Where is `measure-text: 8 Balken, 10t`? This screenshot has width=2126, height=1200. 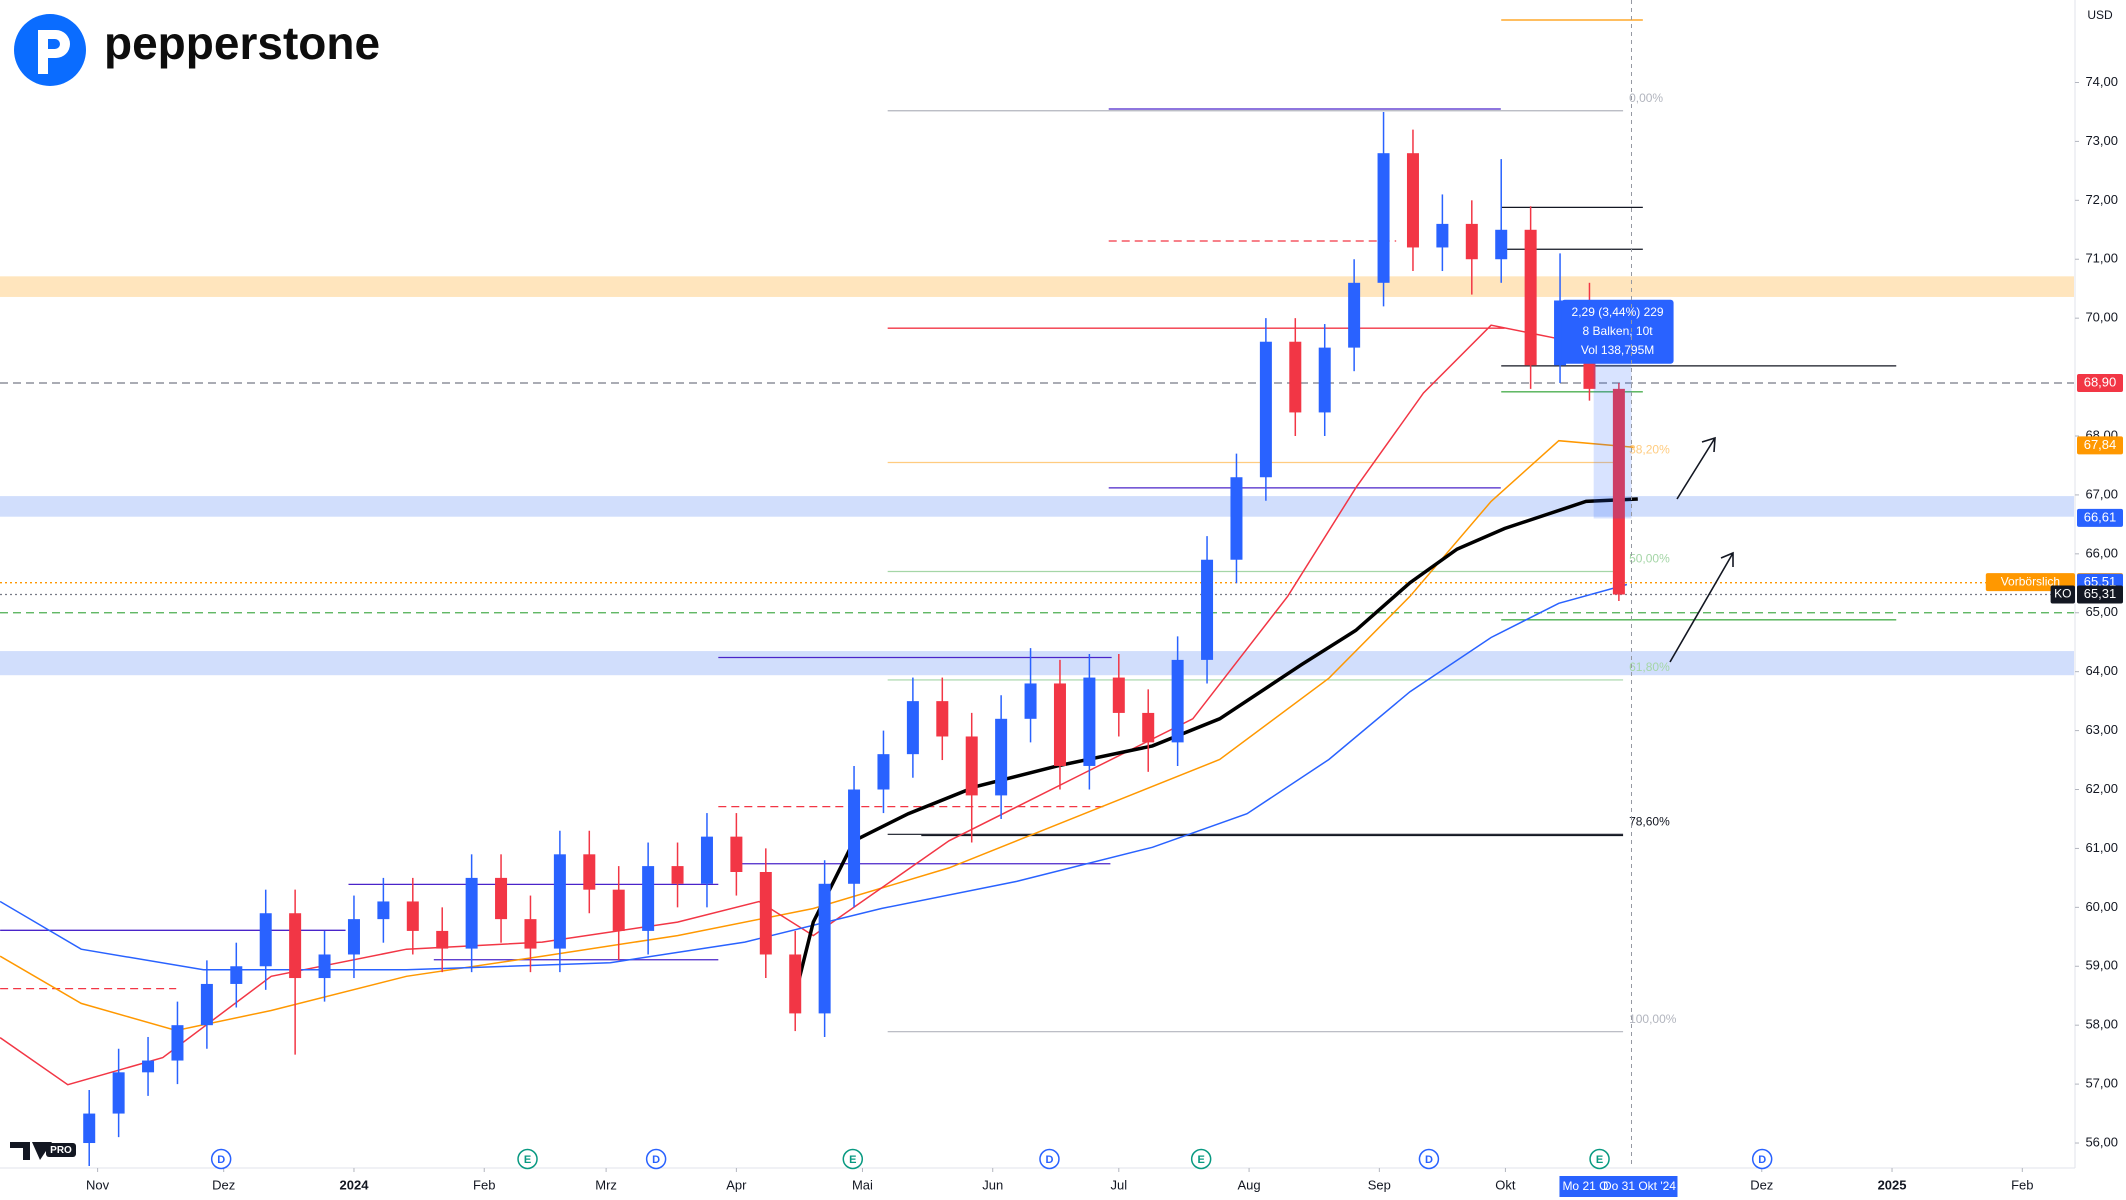 measure-text: 8 Balken, 10t is located at coordinates (1618, 331).